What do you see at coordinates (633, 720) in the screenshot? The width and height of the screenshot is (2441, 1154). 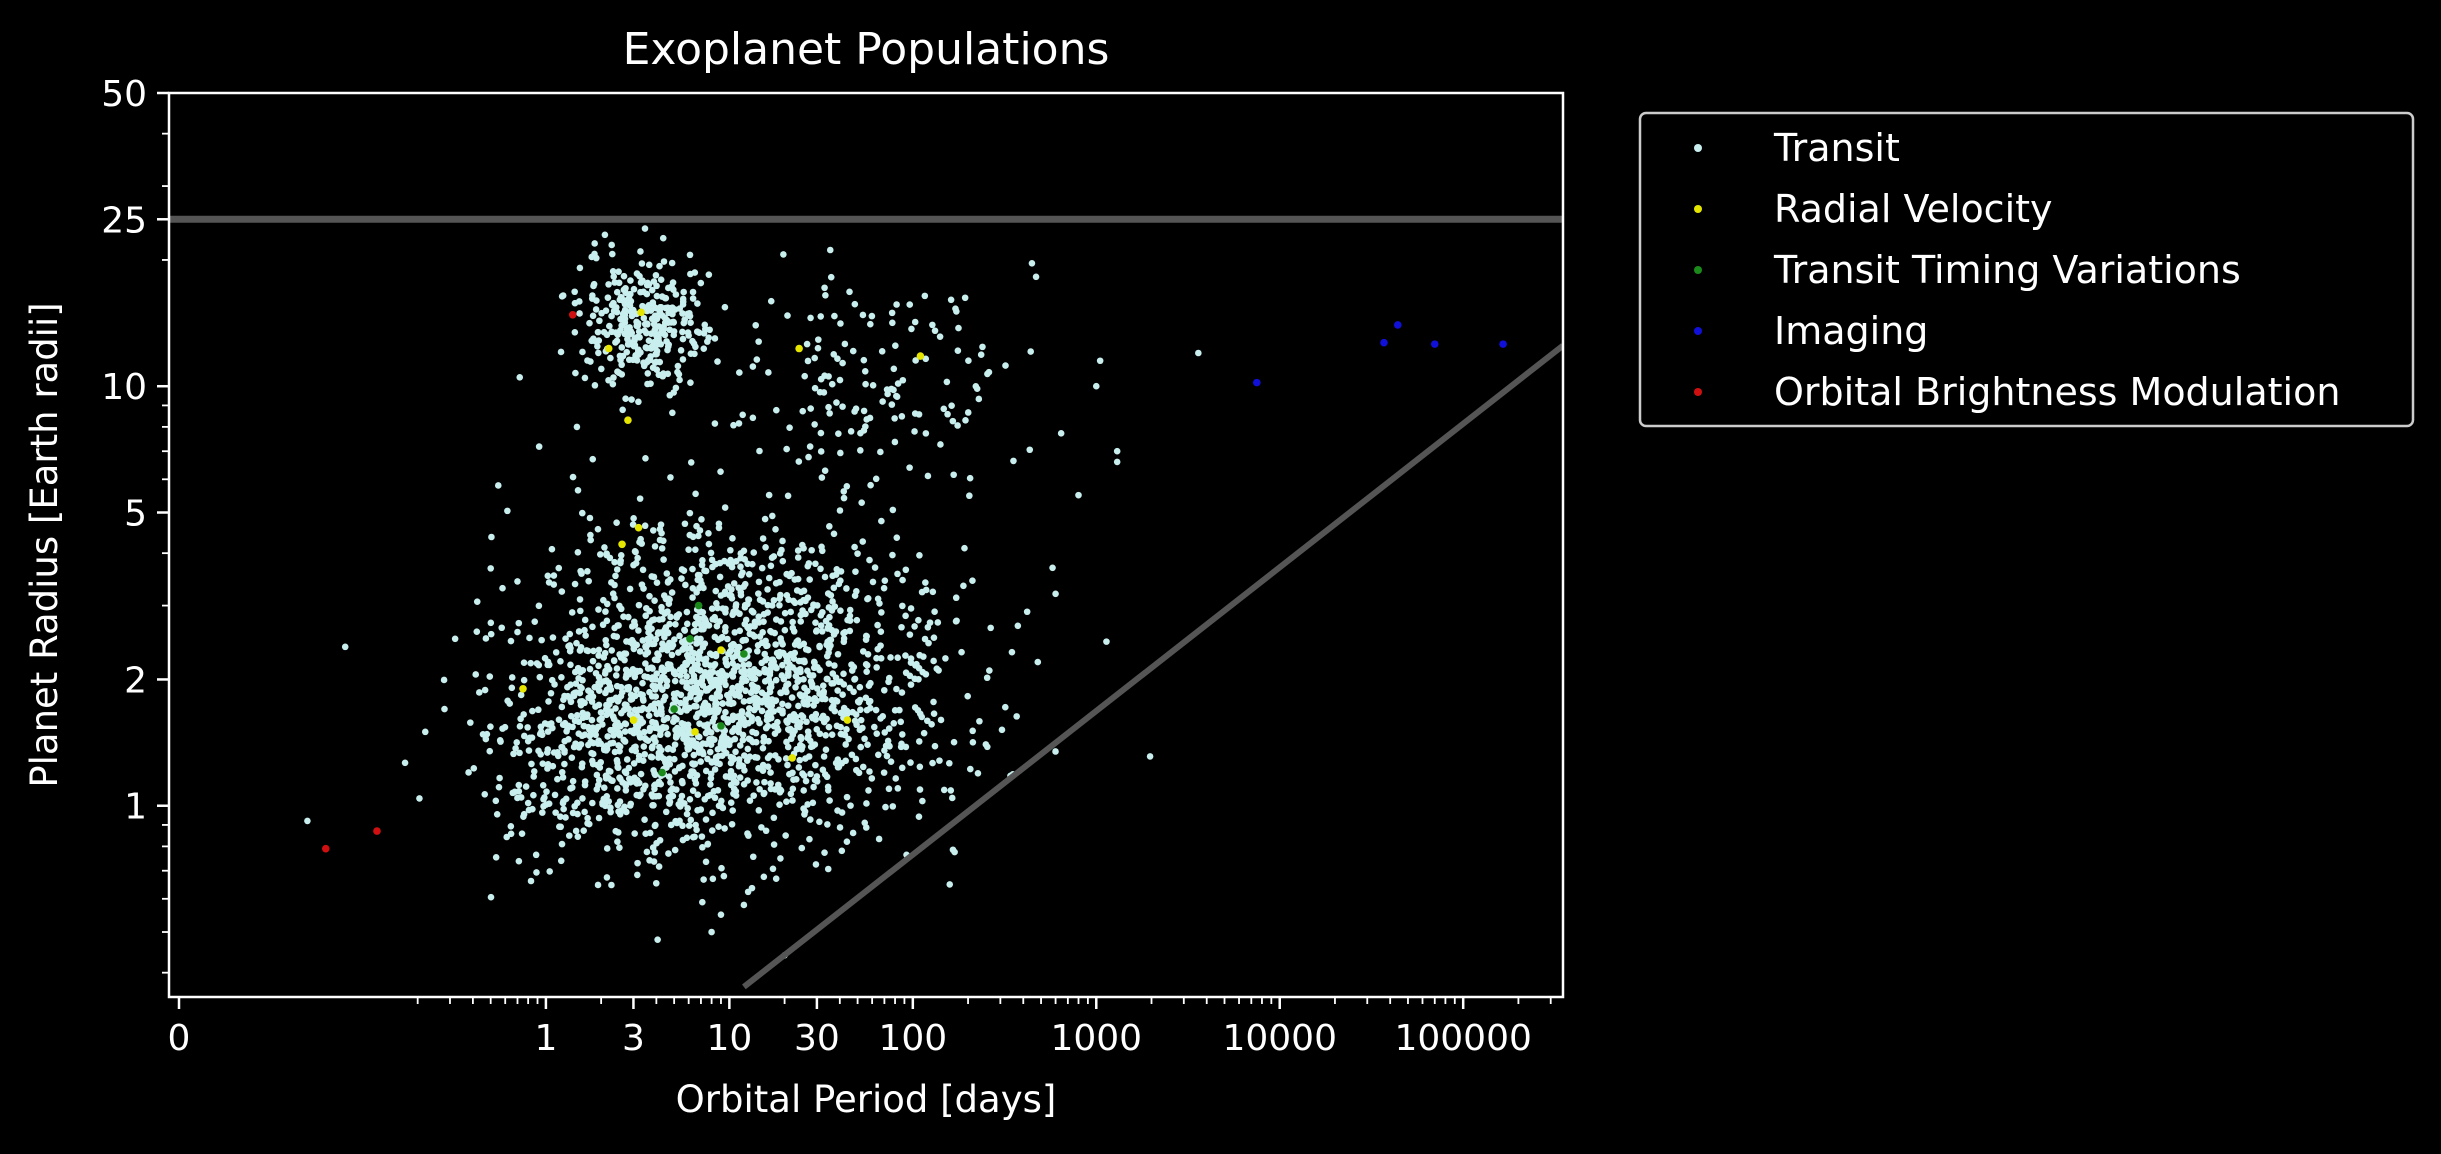 I see `radial-velocity-point` at bounding box center [633, 720].